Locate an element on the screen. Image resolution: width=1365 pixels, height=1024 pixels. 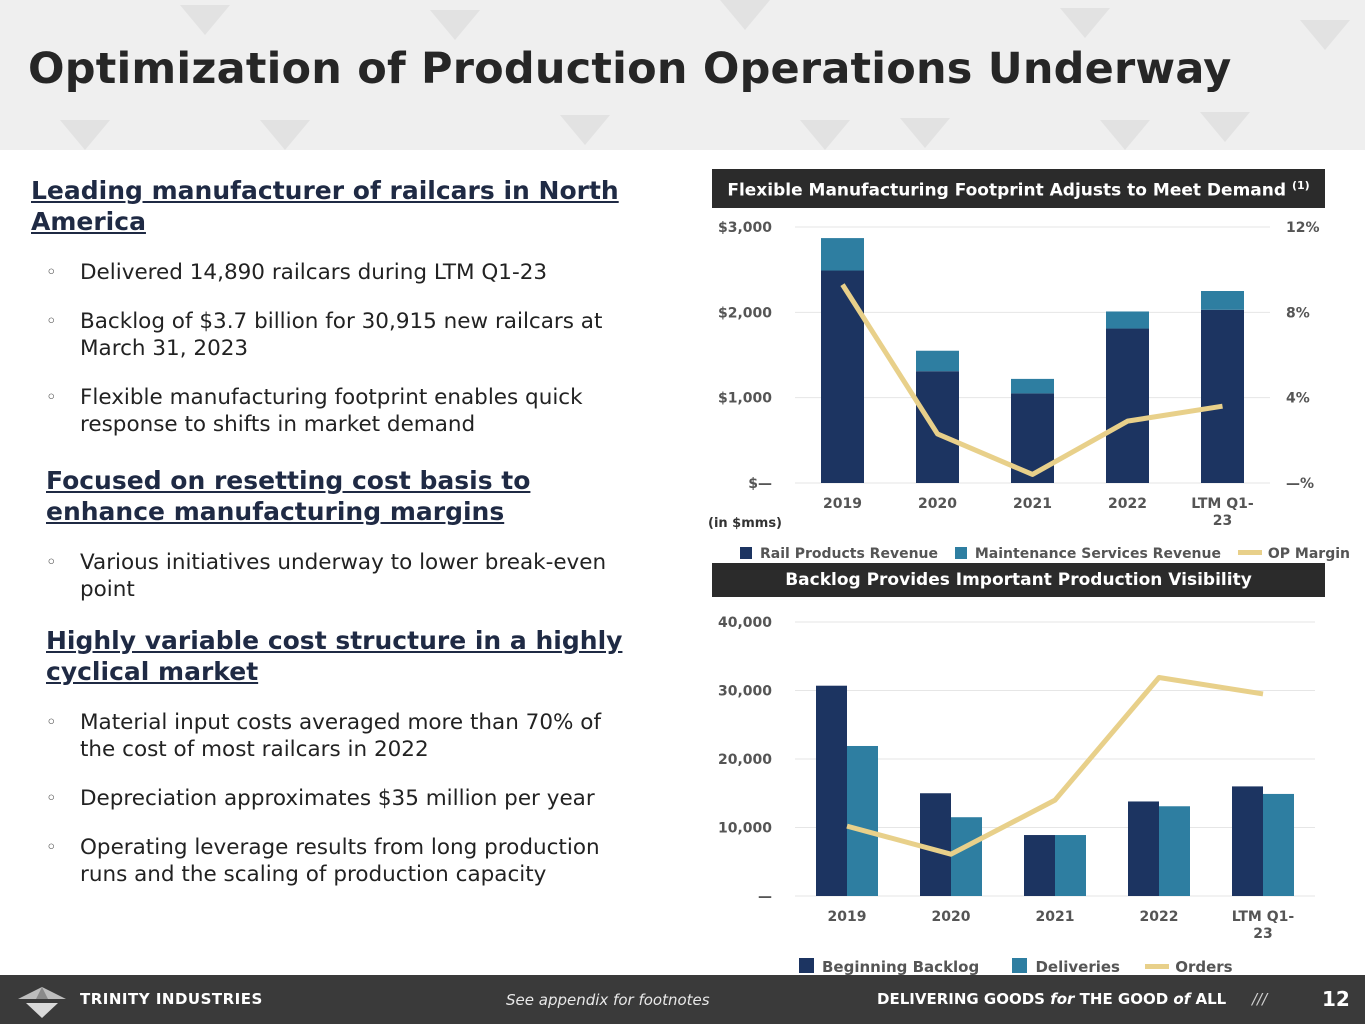
y-tick-label: 10,000 is located at coordinates (745, 829).